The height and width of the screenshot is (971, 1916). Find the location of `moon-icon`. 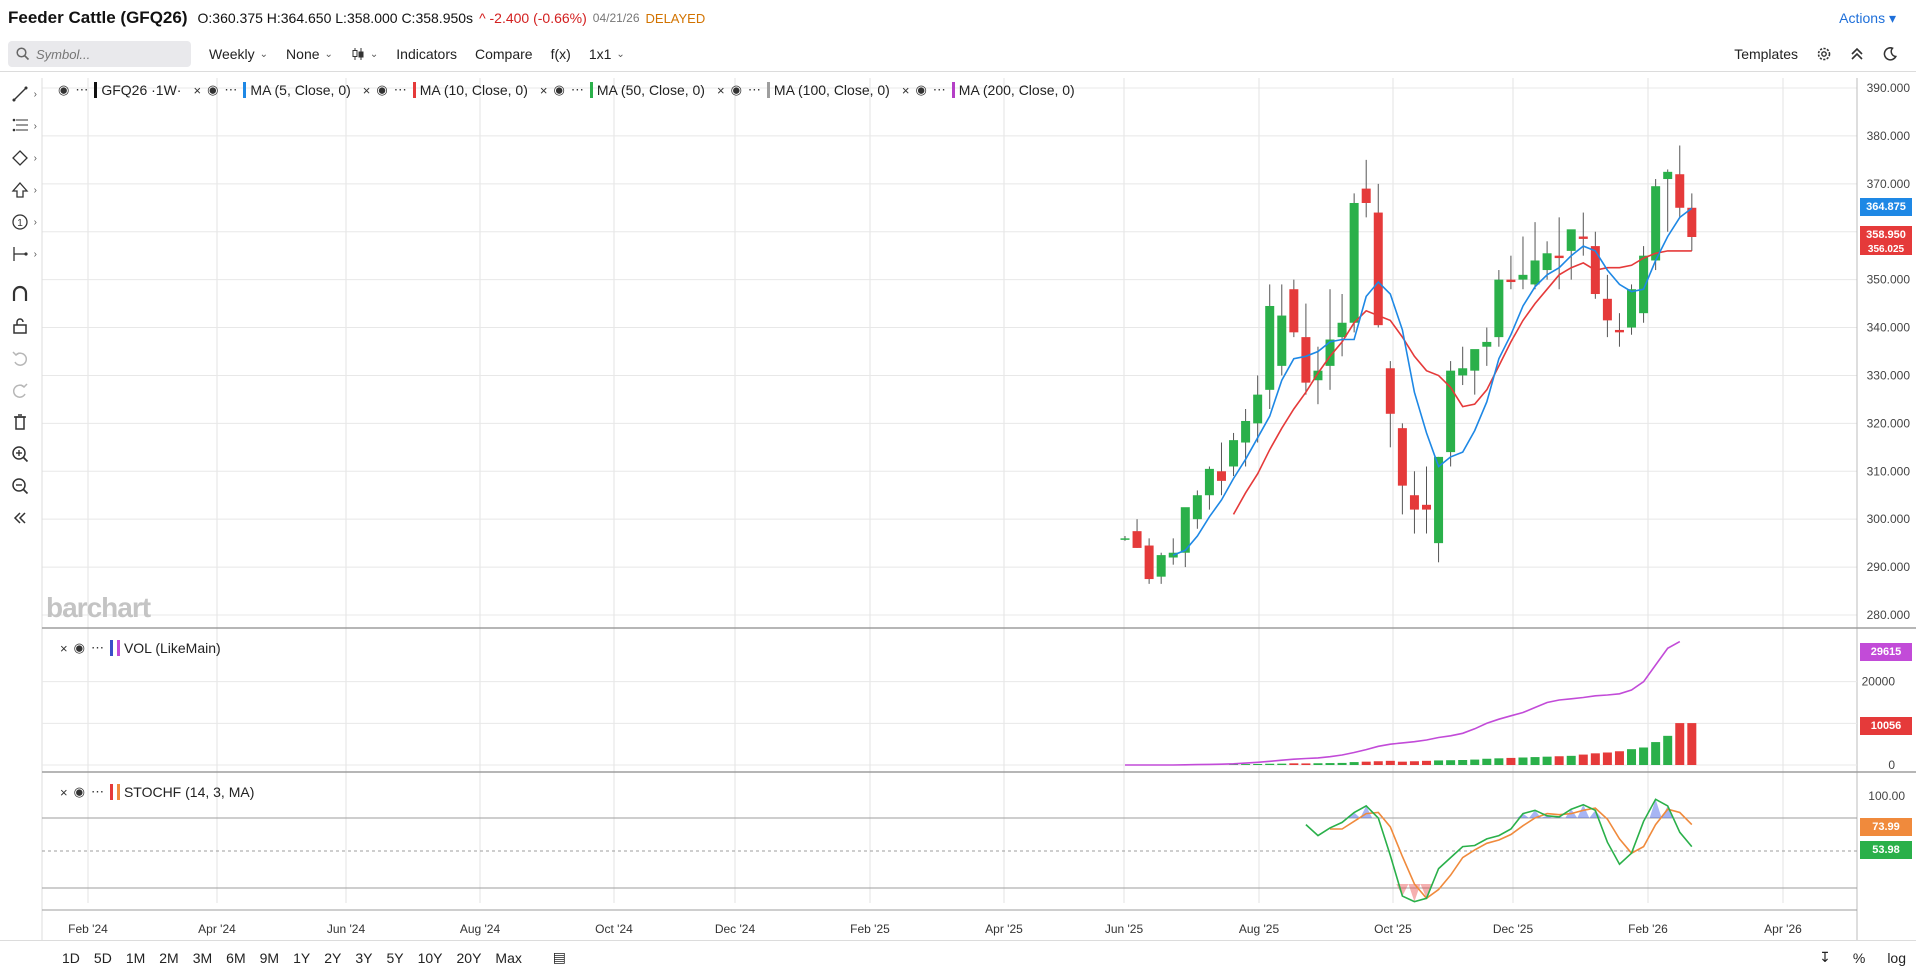

moon-icon is located at coordinates (1890, 54).